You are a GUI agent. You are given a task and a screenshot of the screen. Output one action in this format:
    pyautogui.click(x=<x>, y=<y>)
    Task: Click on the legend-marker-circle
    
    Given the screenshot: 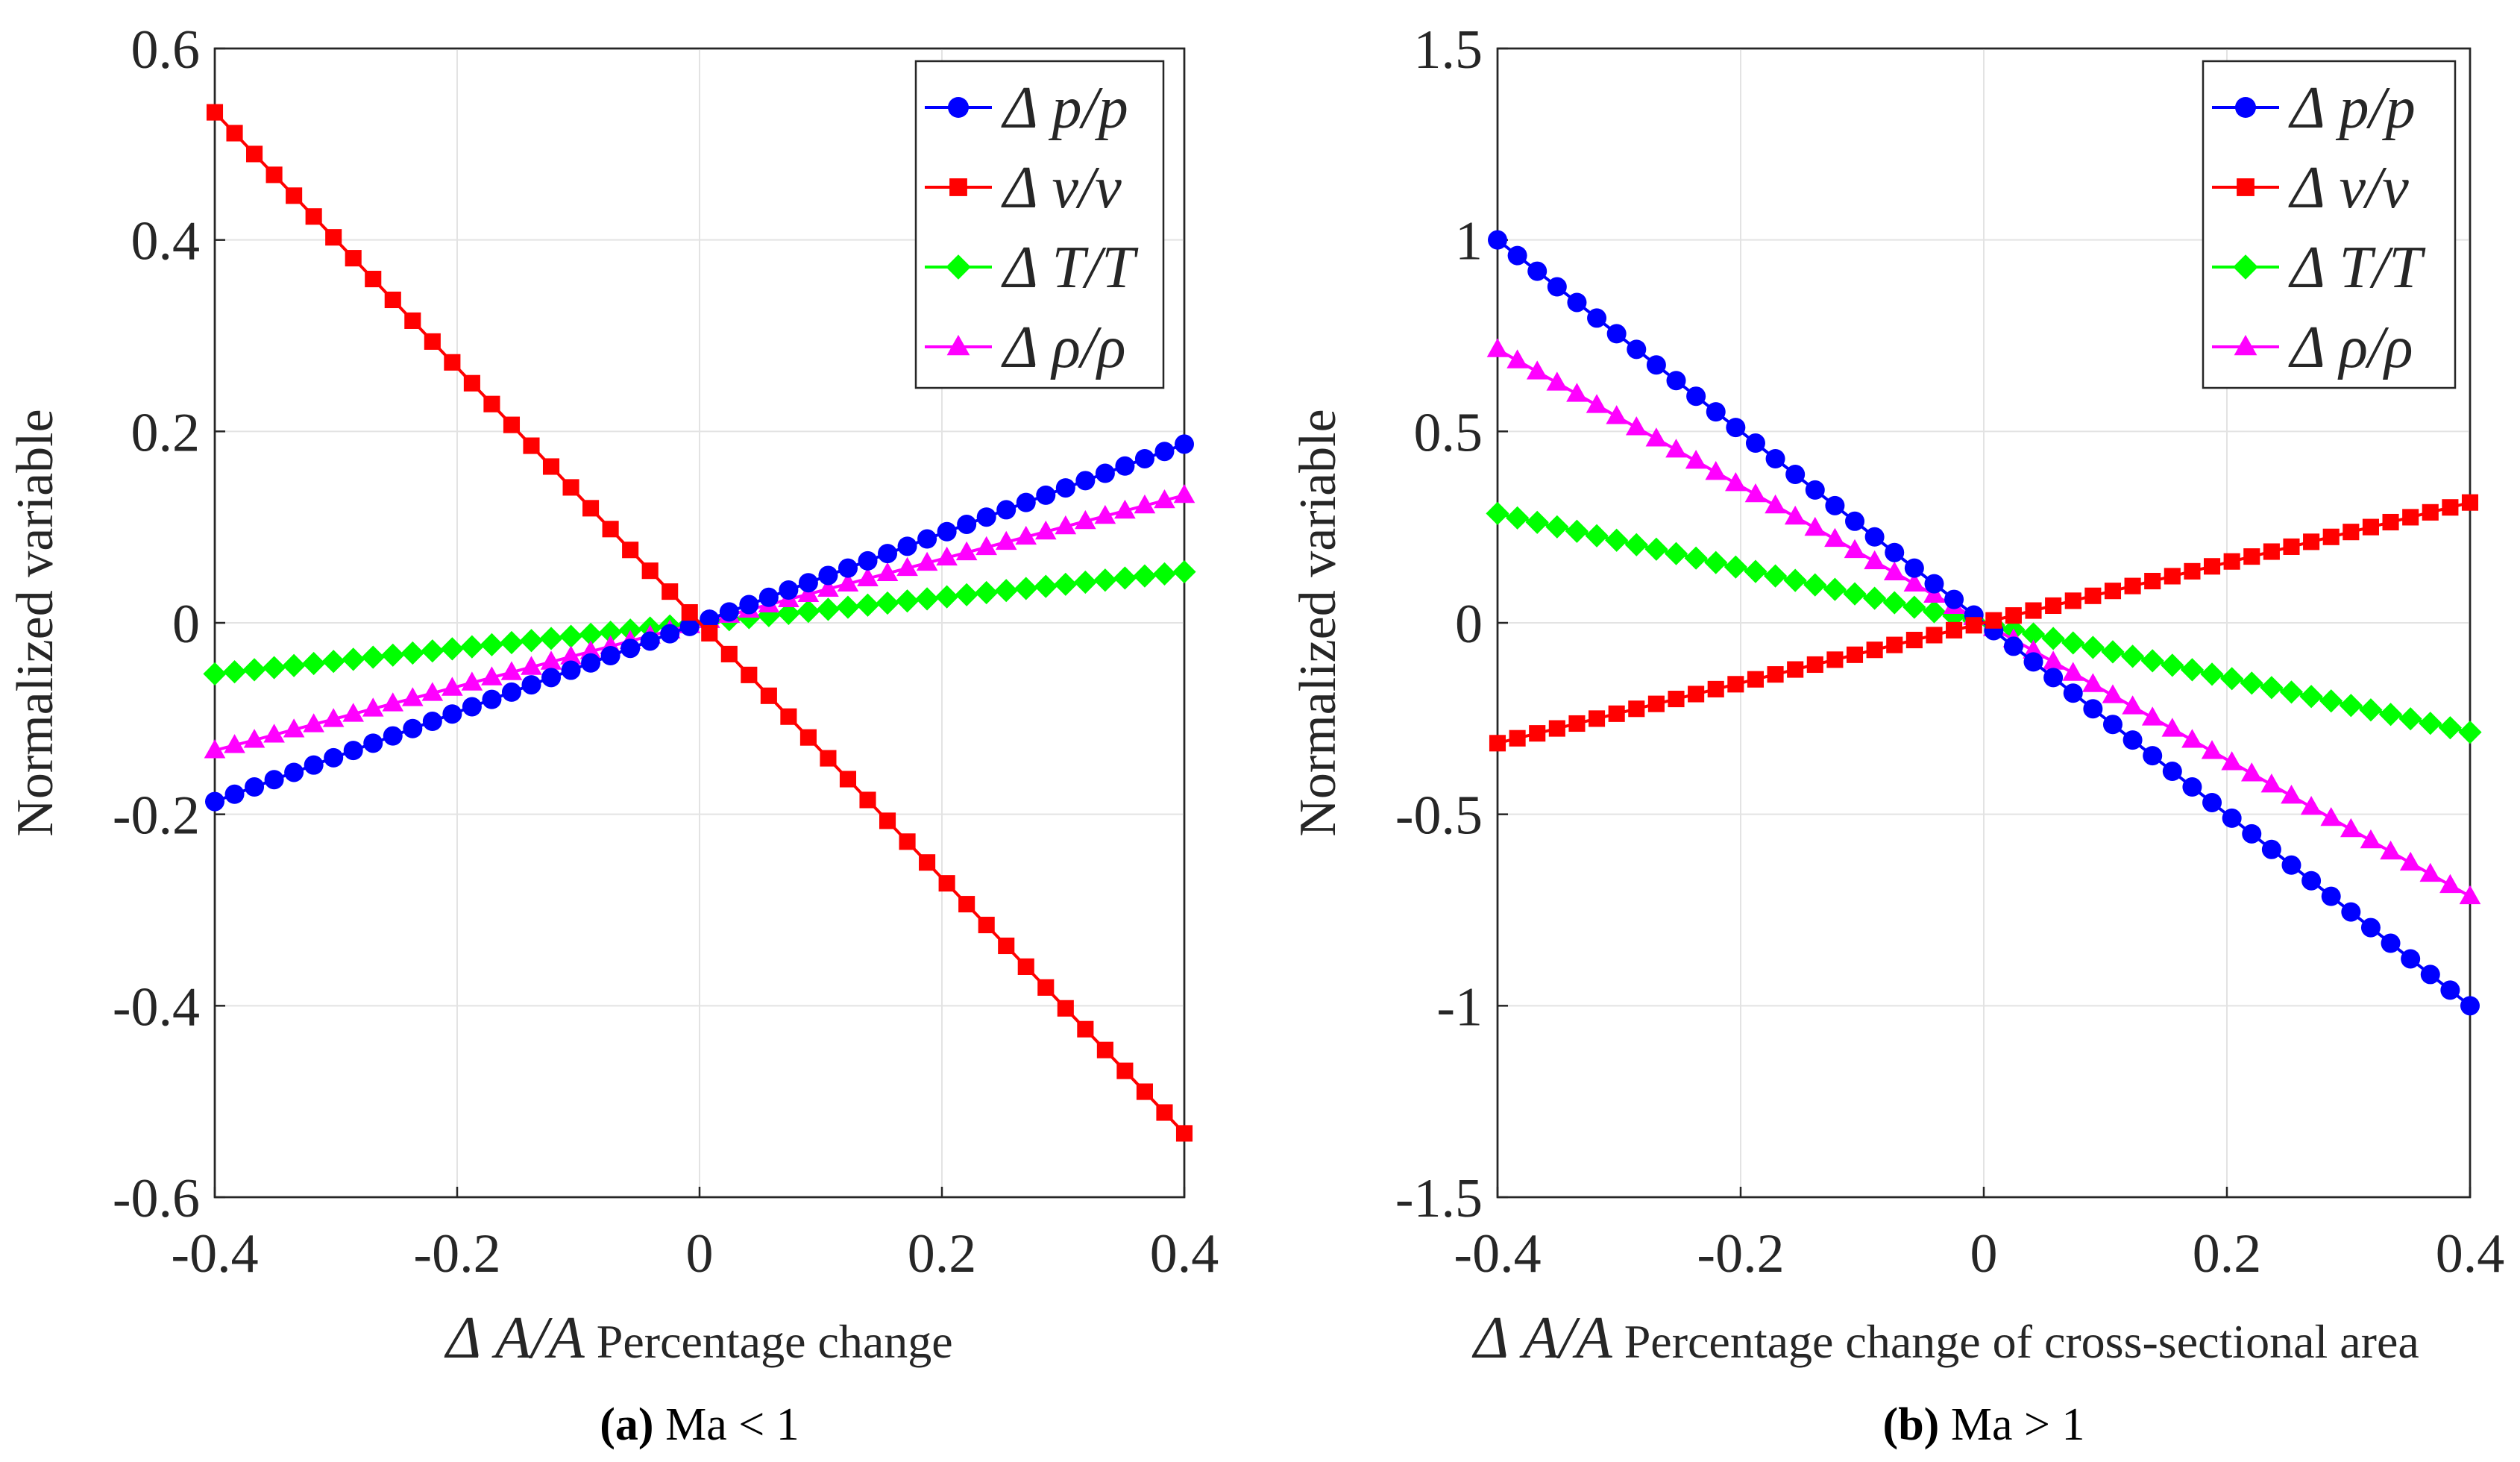 What is the action you would take?
    pyautogui.click(x=2245, y=107)
    